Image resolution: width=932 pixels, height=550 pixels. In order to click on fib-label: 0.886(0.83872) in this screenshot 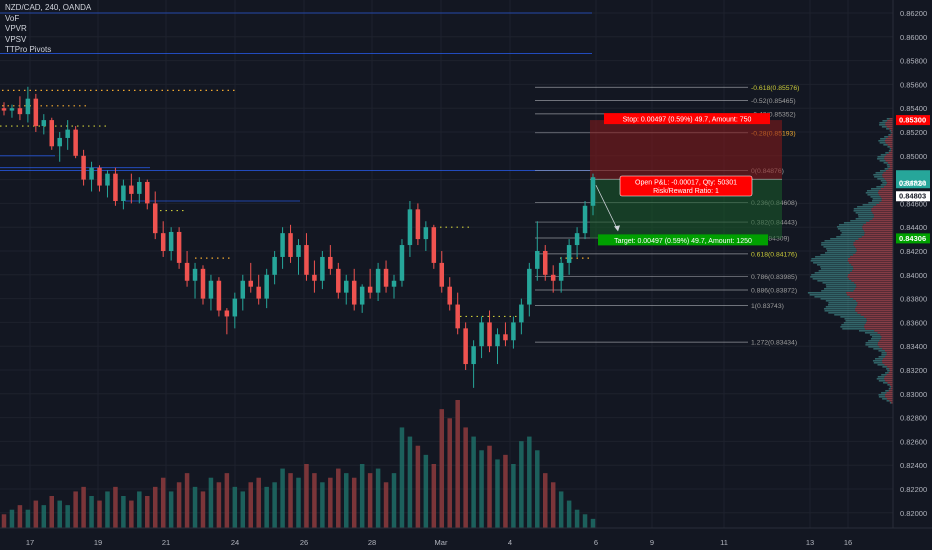, I will do `click(774, 291)`.